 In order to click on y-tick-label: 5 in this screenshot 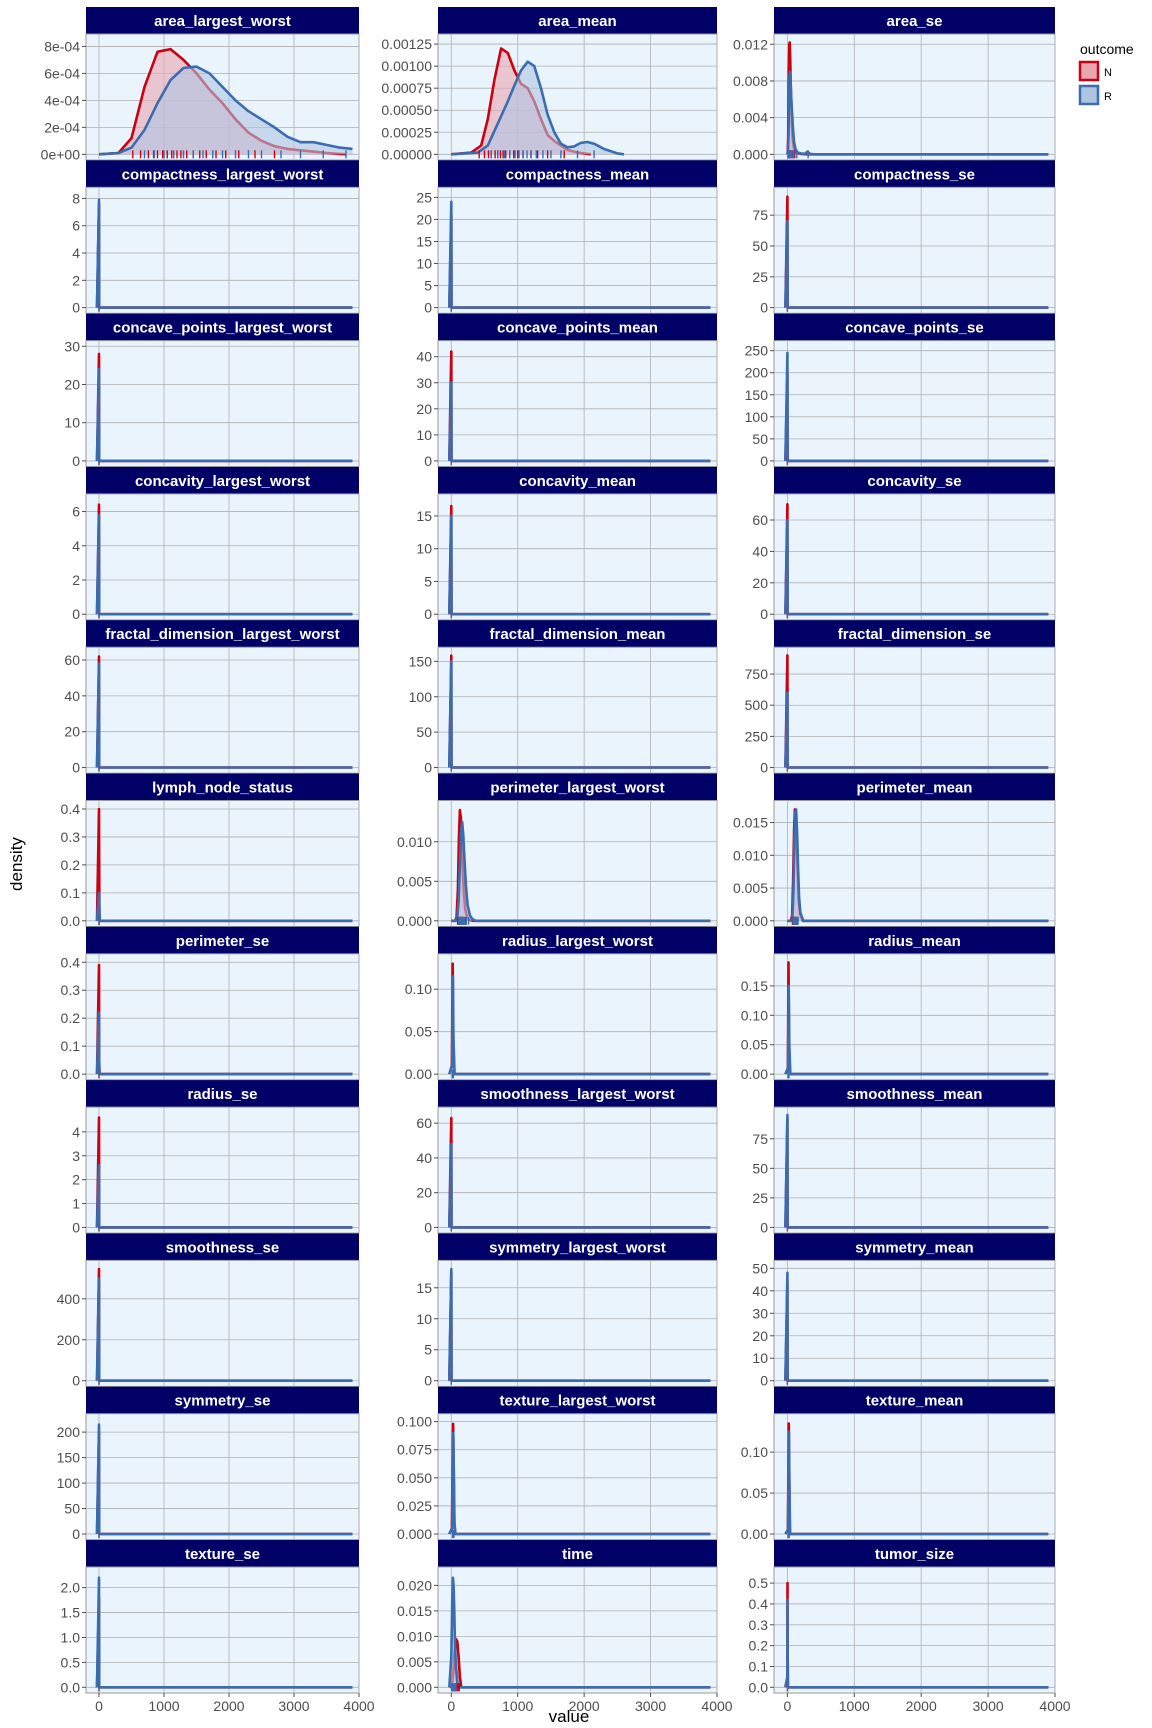, I will do `click(428, 1350)`.